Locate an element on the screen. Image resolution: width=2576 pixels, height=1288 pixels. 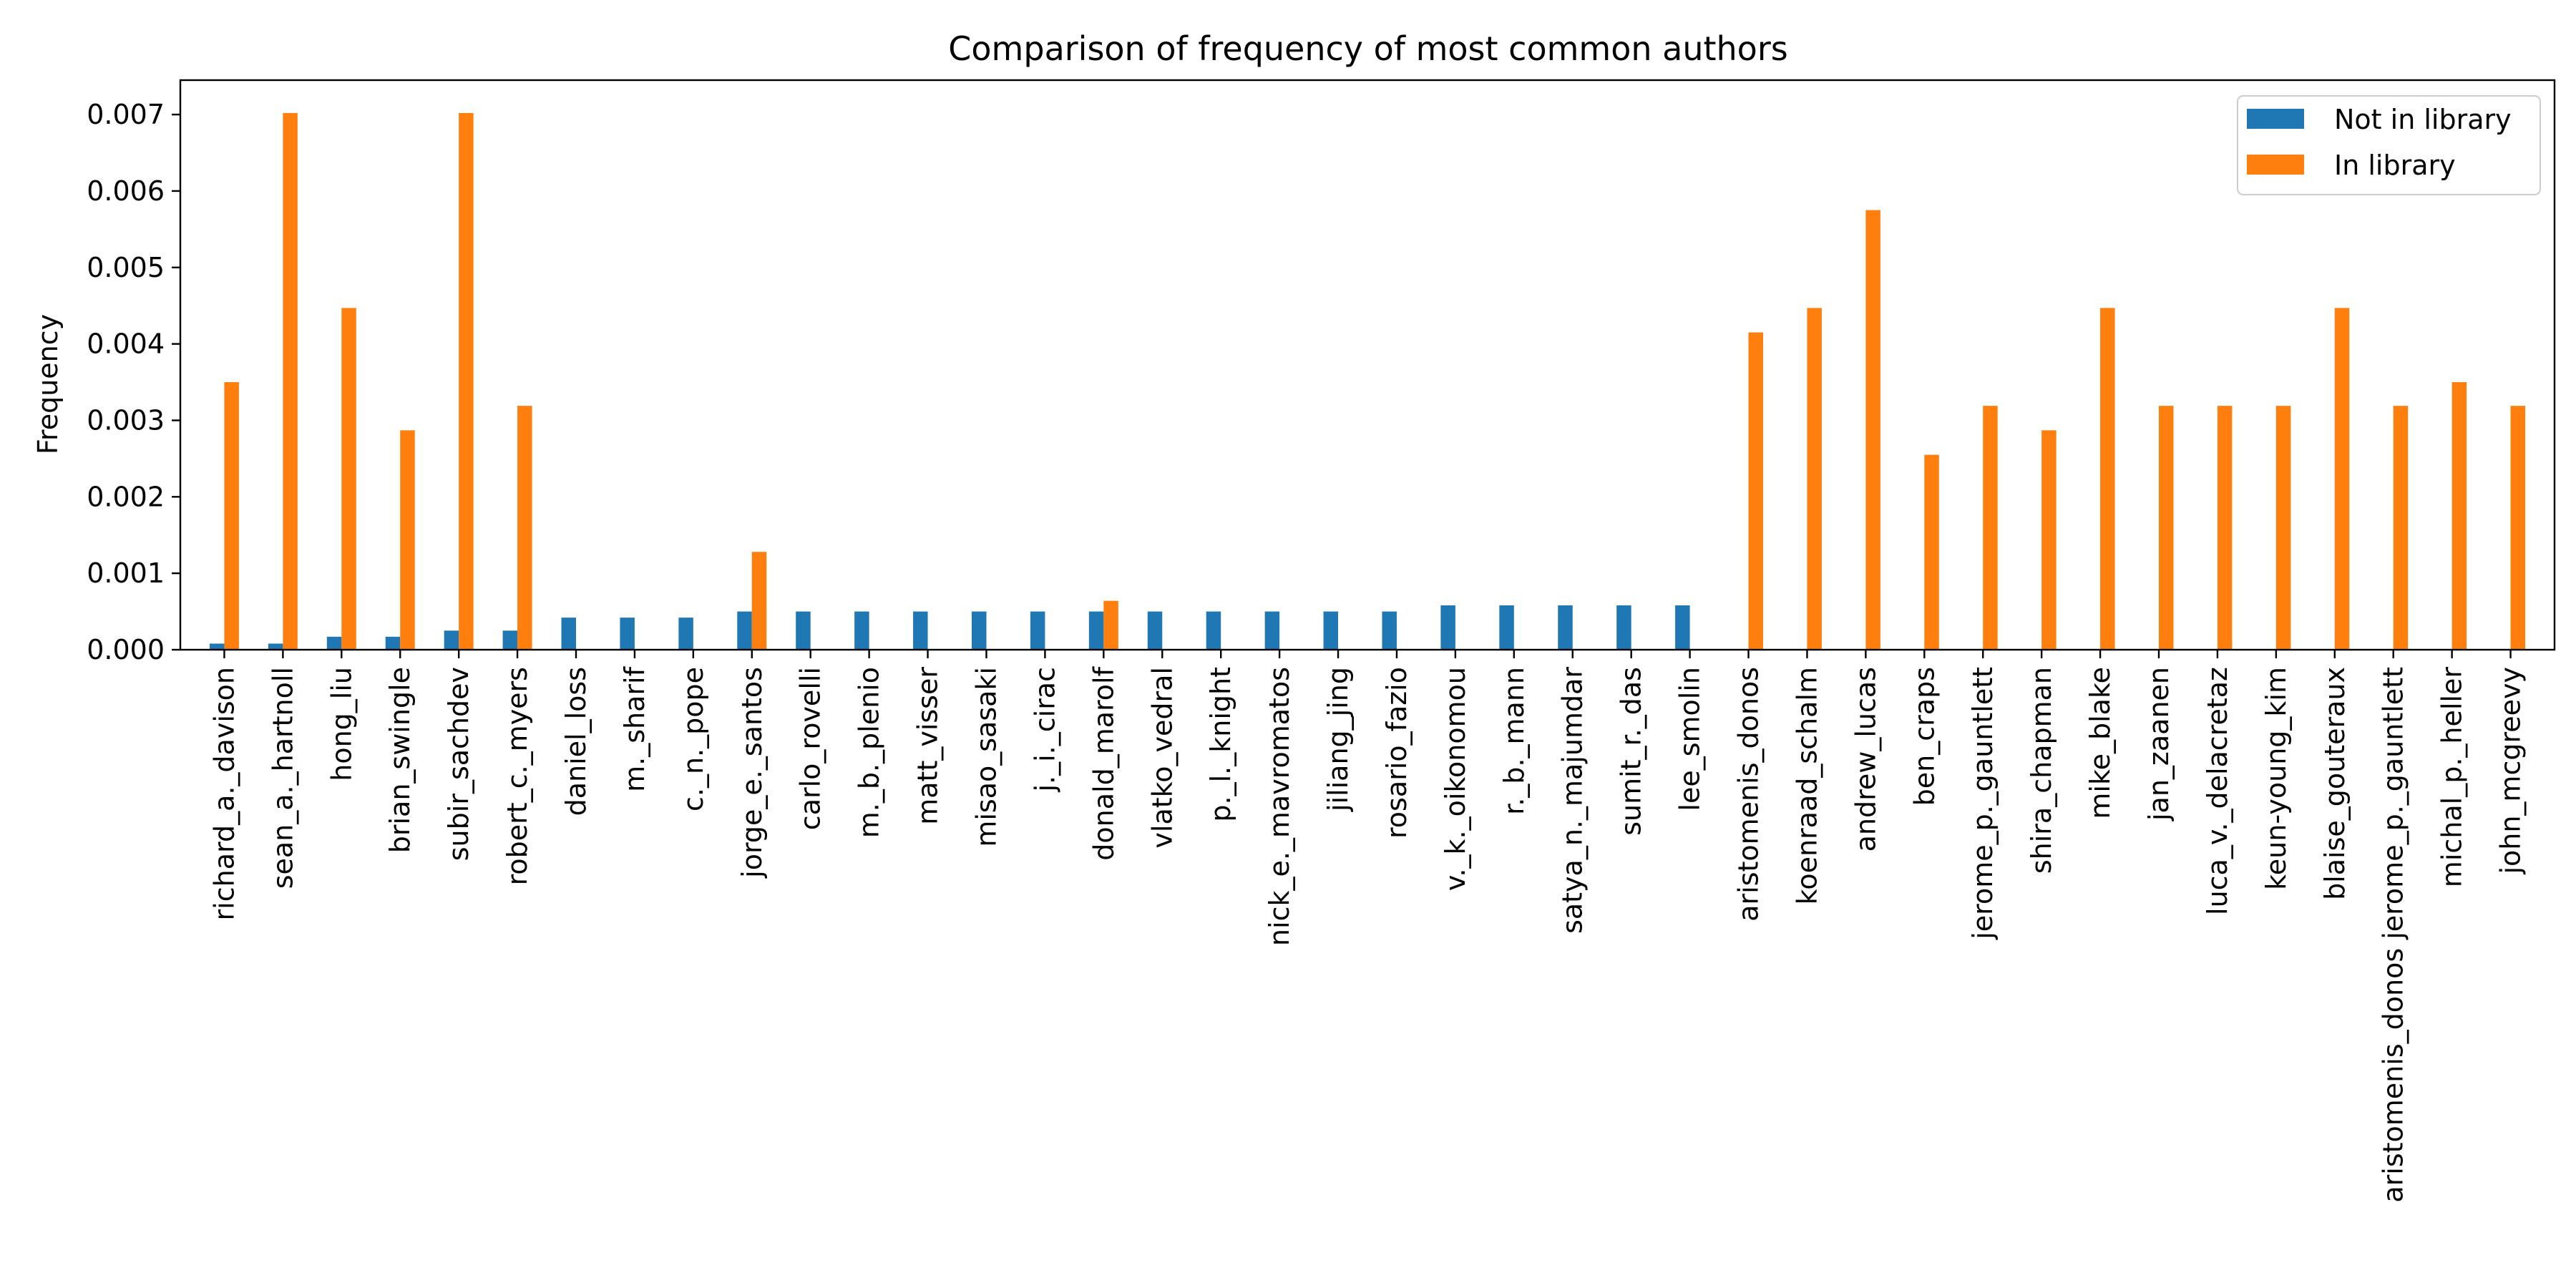
legend-box is located at coordinates (2389, 145).